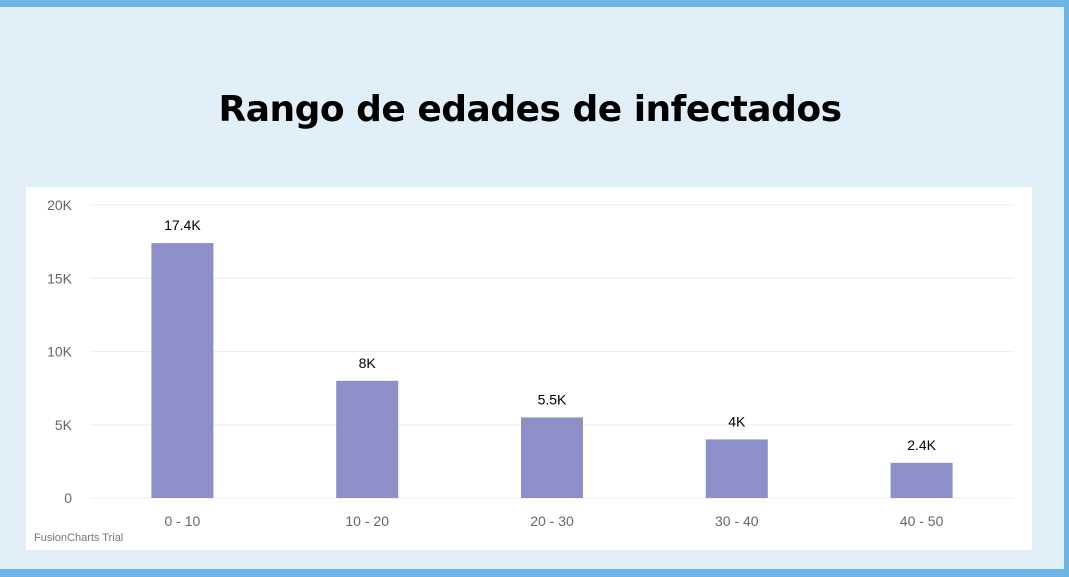 Image resolution: width=1069 pixels, height=577 pixels. I want to click on y-tick-label: 5K, so click(64, 425).